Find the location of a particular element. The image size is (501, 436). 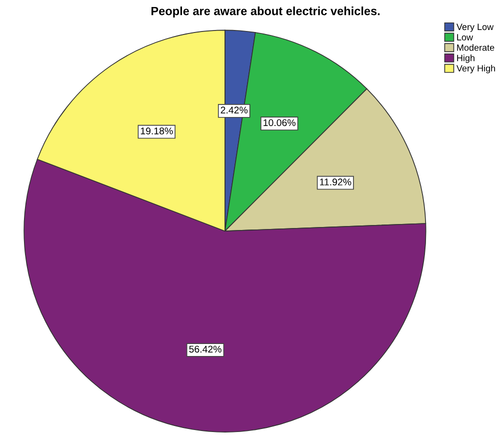

data-label: 10.06% is located at coordinates (280, 122).